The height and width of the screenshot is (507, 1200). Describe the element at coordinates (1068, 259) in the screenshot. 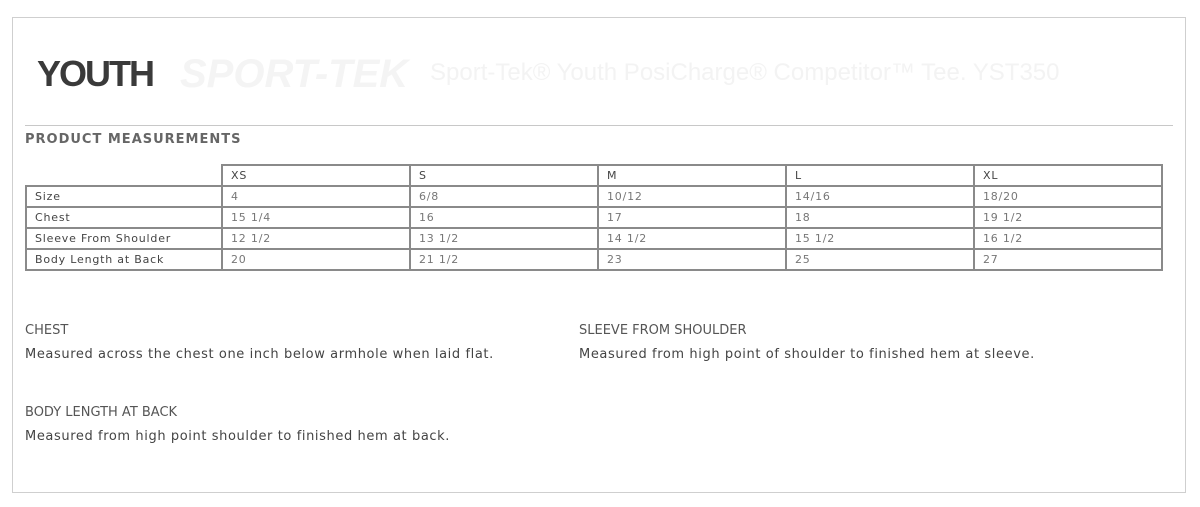

I see `table-cell: 27` at that location.